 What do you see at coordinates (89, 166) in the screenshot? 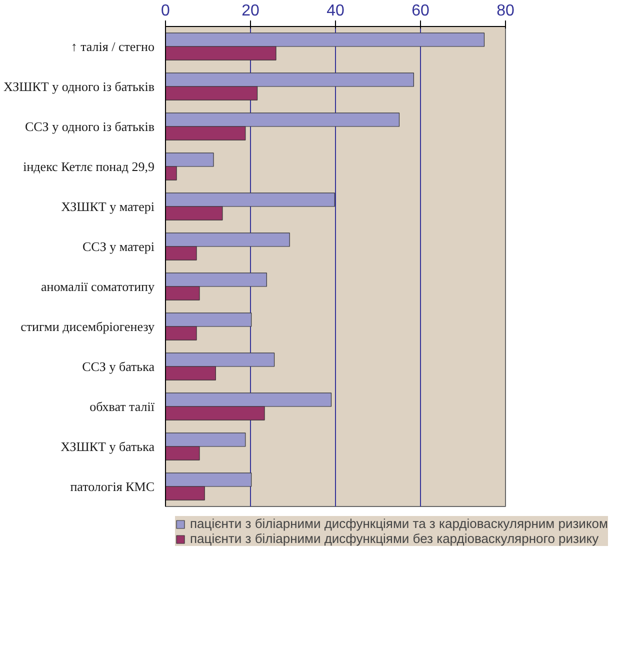
I see `y-tick-label: індекс Кетлє понад 29,9` at bounding box center [89, 166].